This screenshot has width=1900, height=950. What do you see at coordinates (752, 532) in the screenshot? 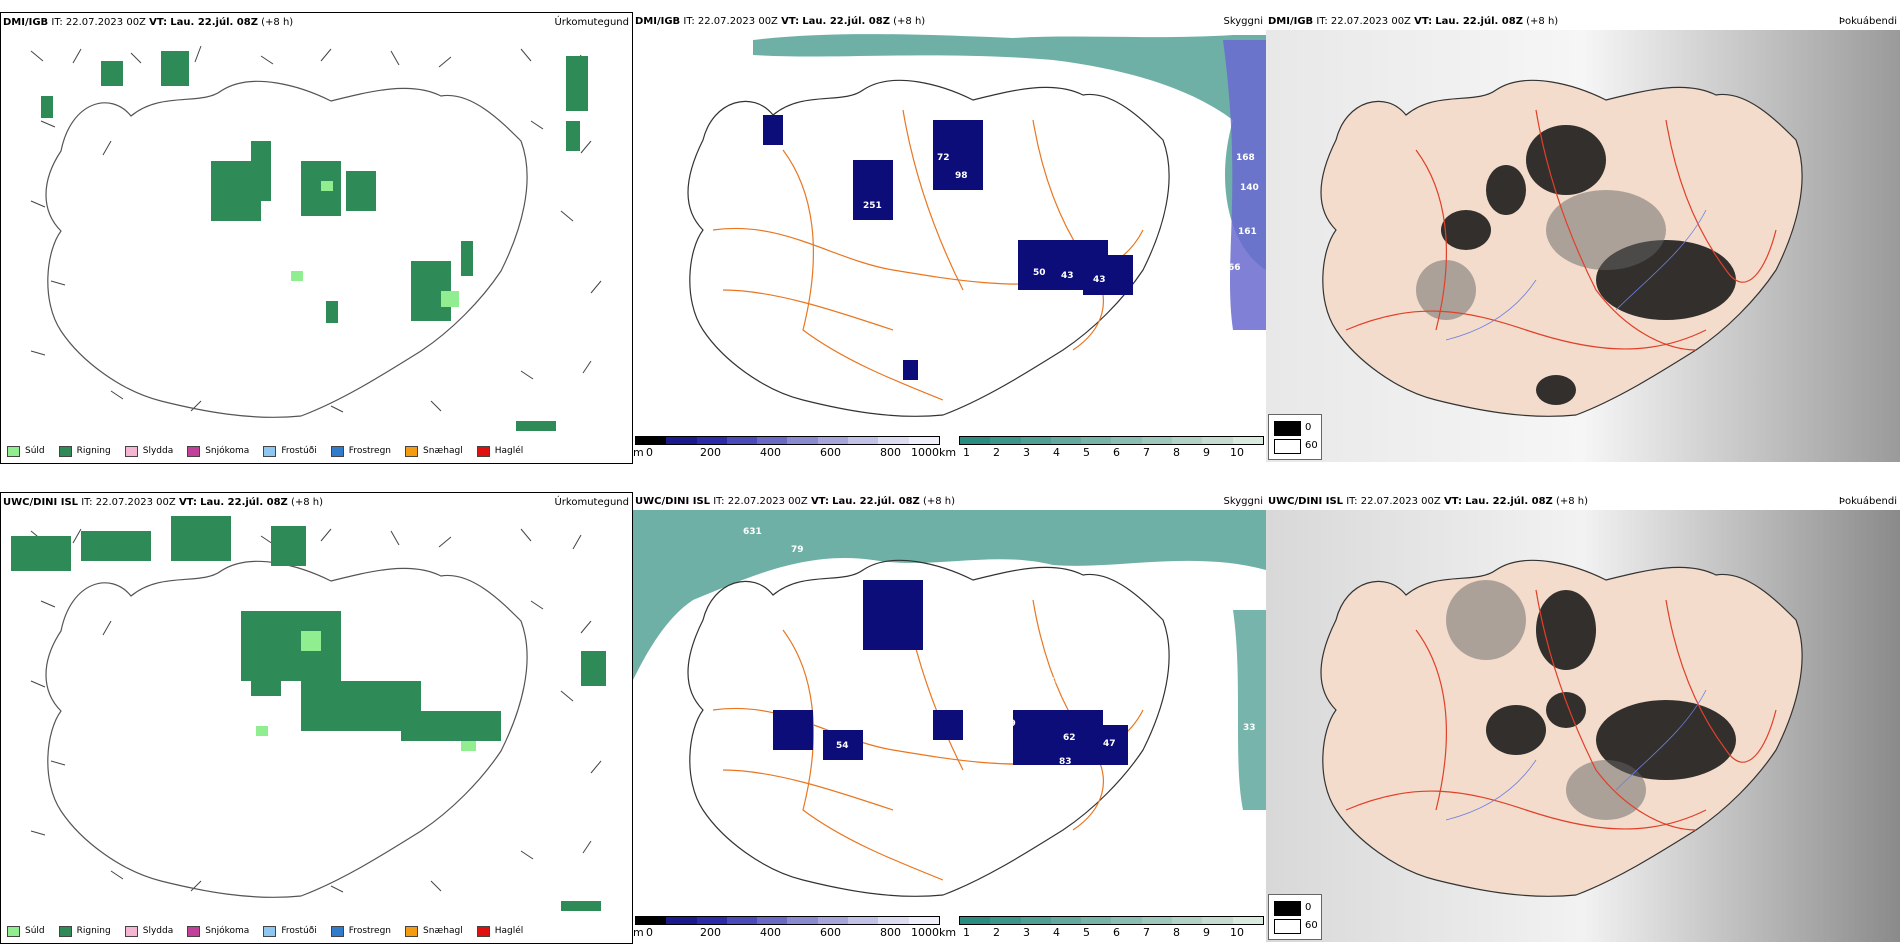
I see `ceiling-label: 631` at bounding box center [752, 532].